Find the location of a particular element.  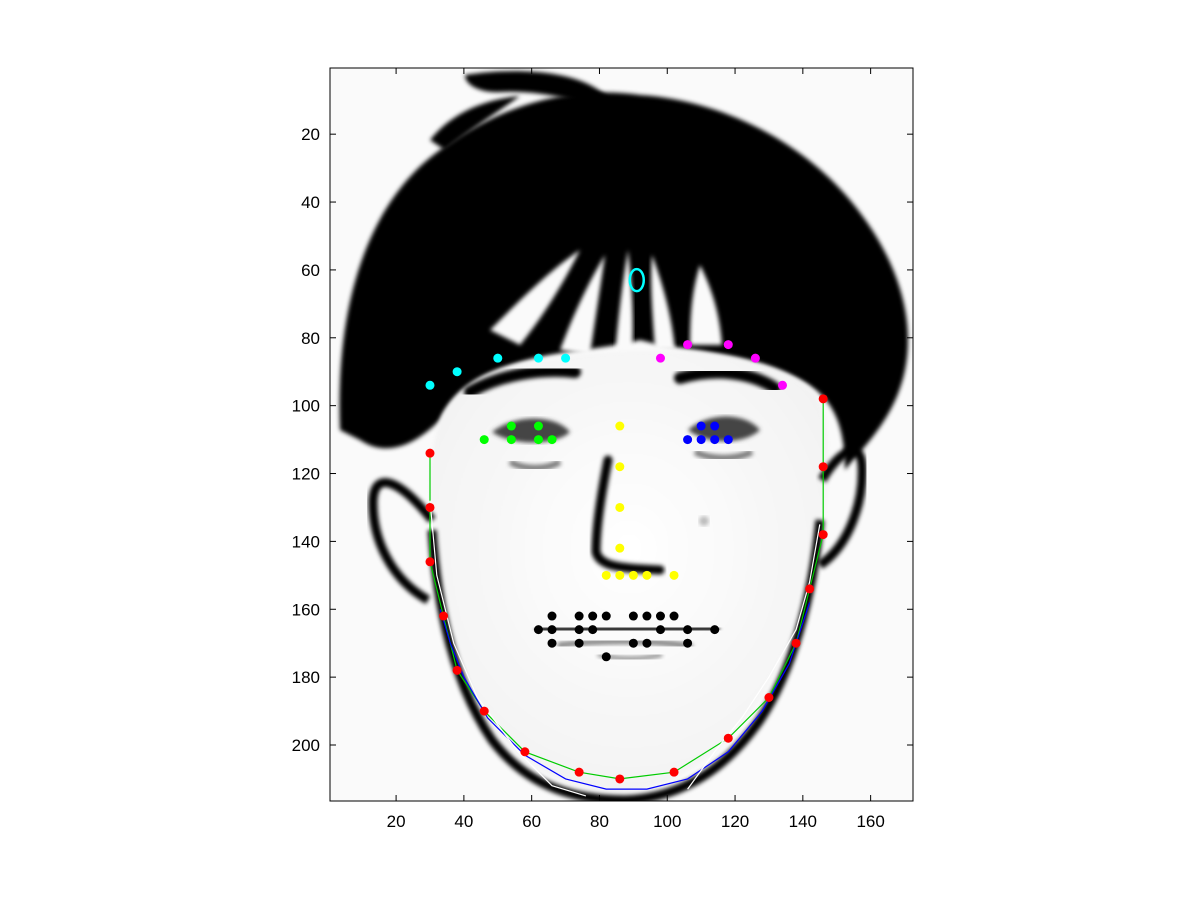

x-tick-label: 120 is located at coordinates (735, 821).